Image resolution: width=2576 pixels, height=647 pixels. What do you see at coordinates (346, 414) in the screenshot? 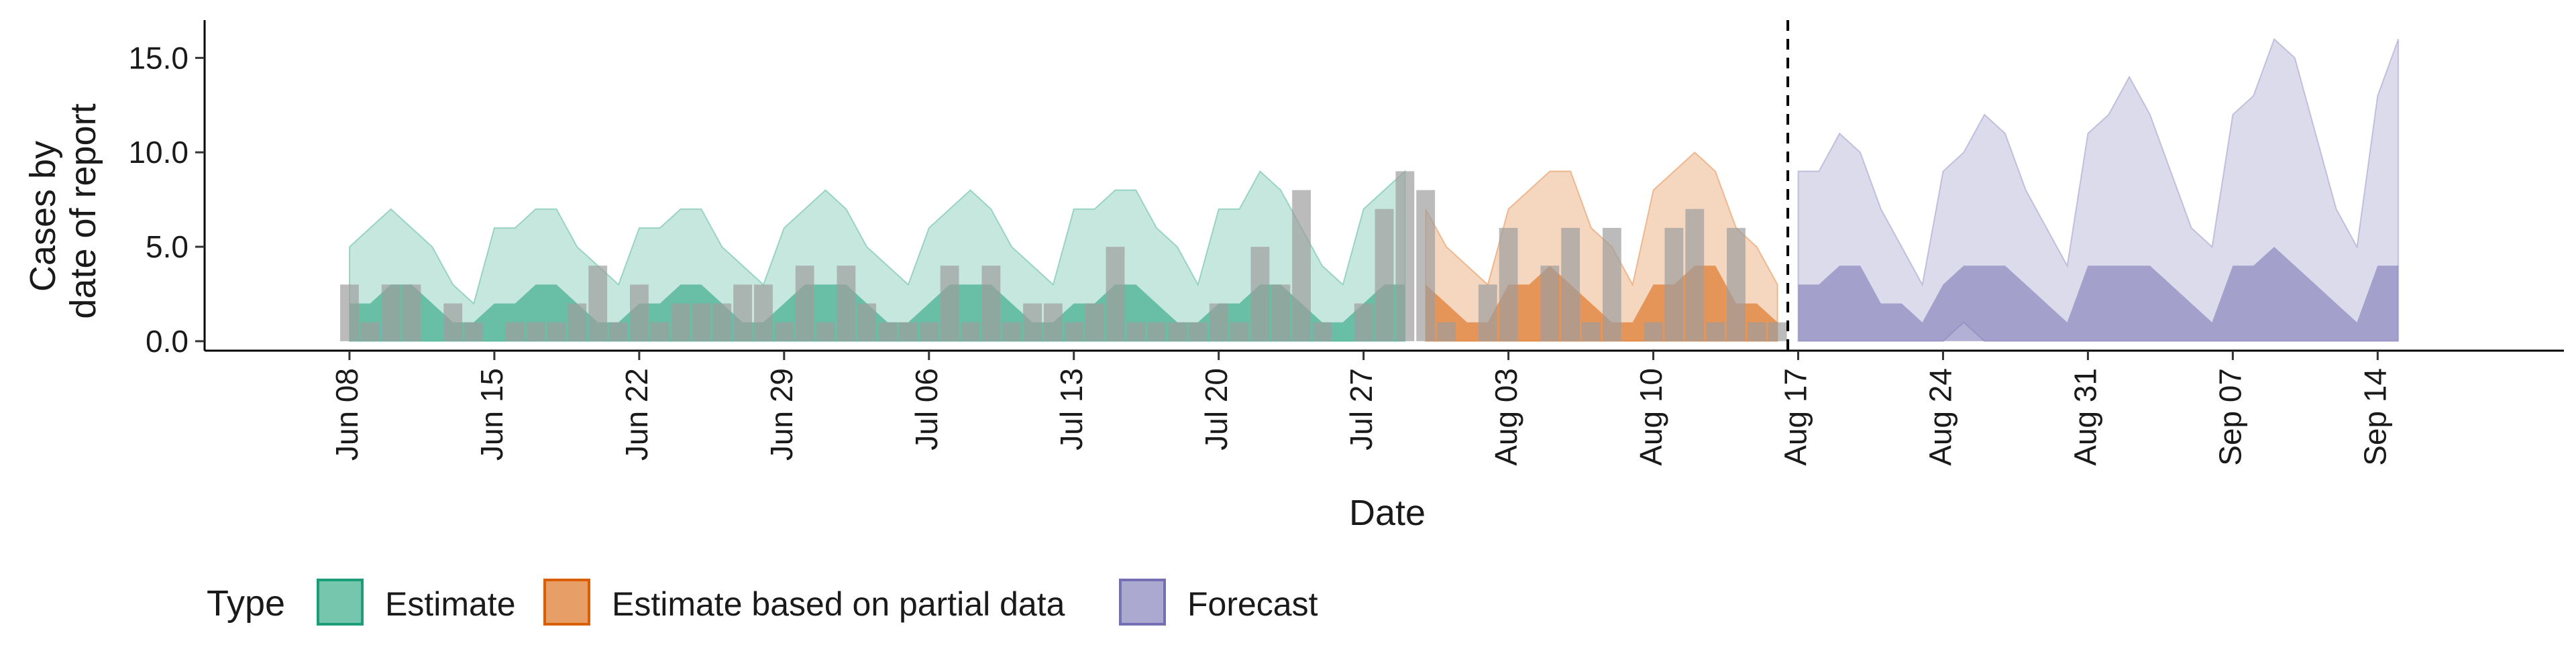
I see `x-tick-label: Jun 08` at bounding box center [346, 414].